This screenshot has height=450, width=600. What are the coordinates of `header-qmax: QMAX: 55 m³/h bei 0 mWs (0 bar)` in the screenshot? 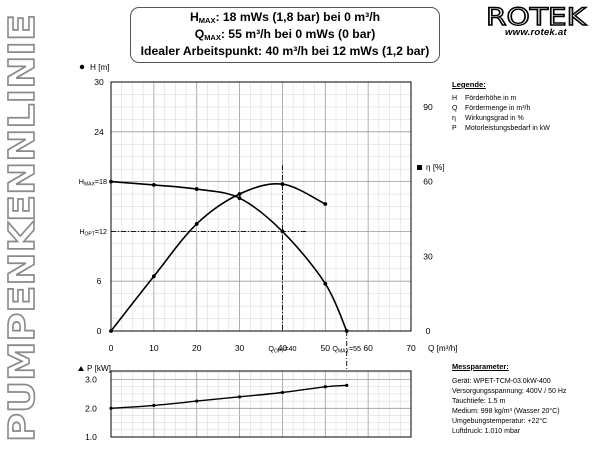 It's located at (285, 34).